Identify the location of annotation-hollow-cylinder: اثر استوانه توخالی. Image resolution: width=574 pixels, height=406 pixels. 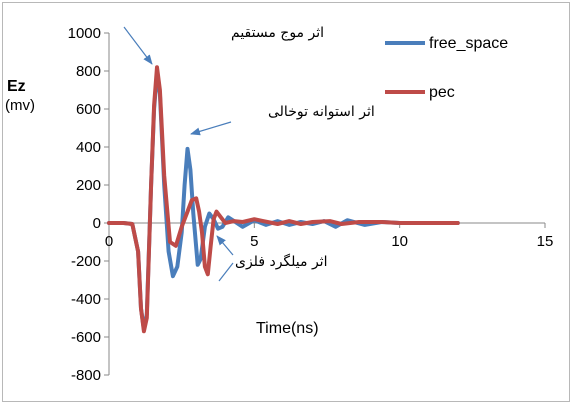
(321, 112).